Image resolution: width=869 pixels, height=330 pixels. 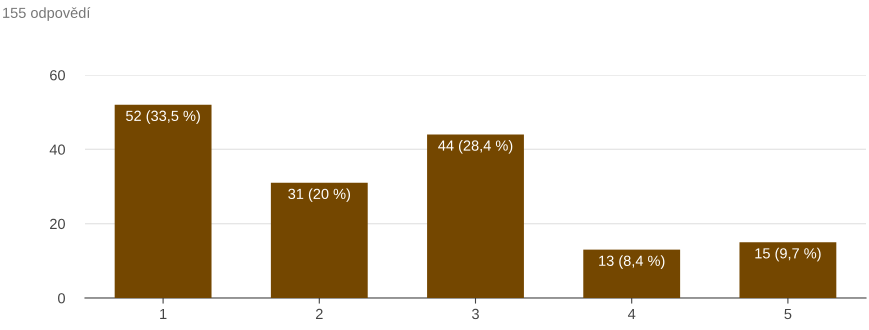 I want to click on data-label: 52 (33,5 %), so click(x=163, y=117).